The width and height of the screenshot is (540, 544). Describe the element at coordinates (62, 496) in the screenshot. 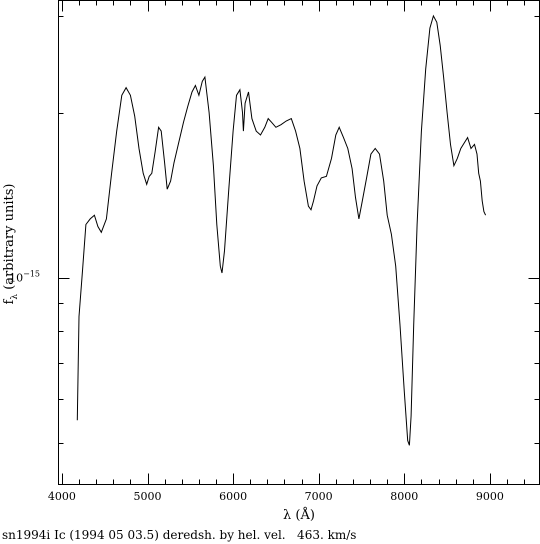

I see `x-tick-label: 4000` at that location.